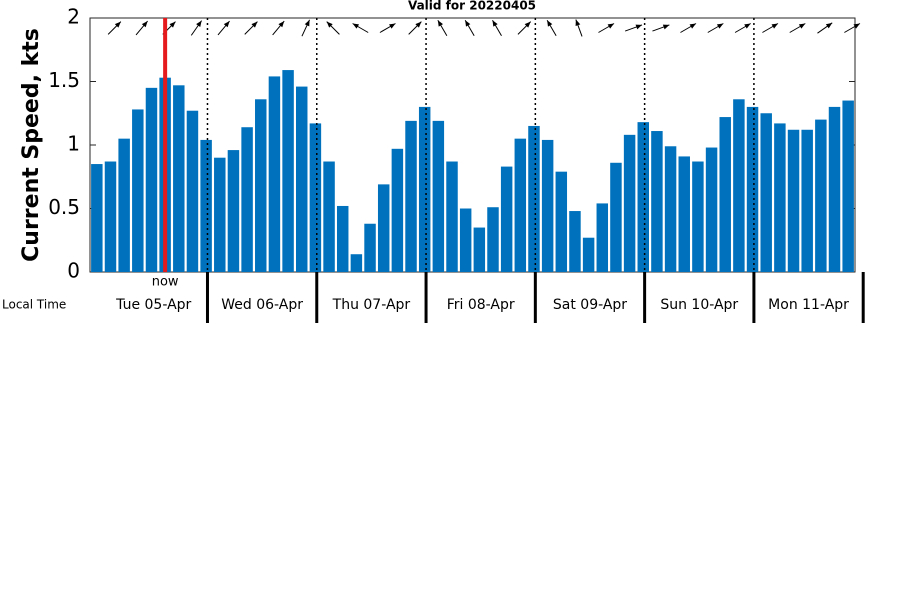 This screenshot has height=600, width=900. I want to click on day-label: Tue 05-Apr, so click(153, 305).